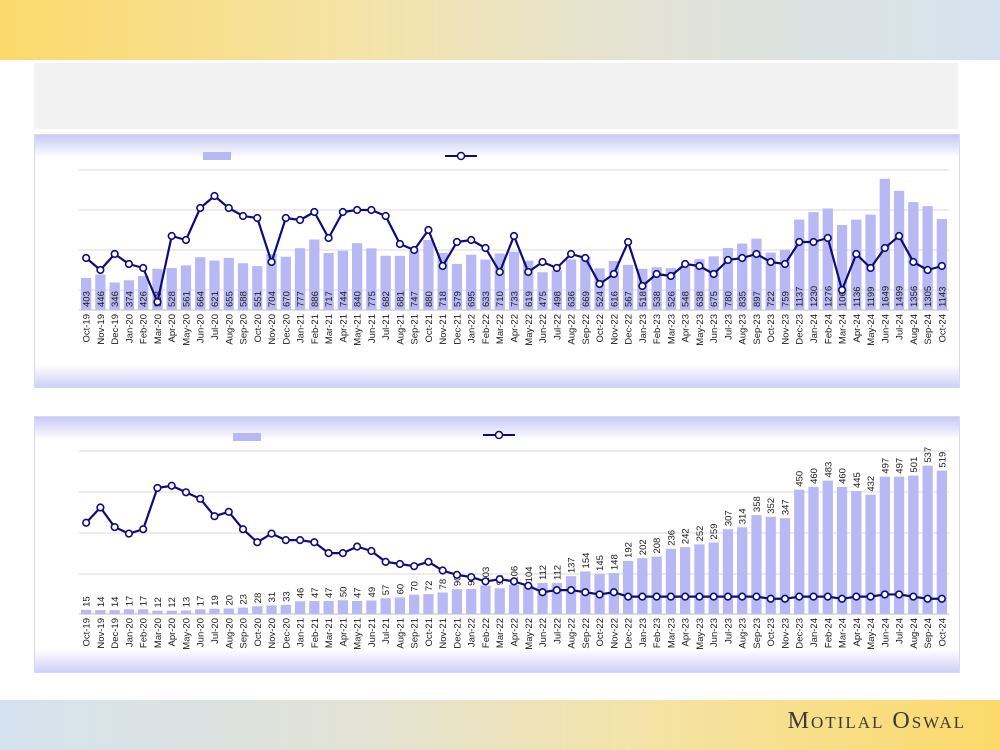 This screenshot has width=1000, height=750. What do you see at coordinates (714, 328) in the screenshot?
I see `x-tick-label: Jun-23` at bounding box center [714, 328].